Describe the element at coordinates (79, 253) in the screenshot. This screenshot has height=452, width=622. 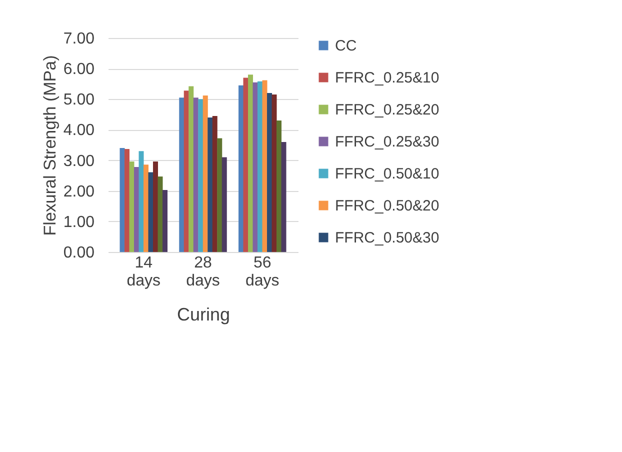
I see `y-tick-label: 0.00` at that location.